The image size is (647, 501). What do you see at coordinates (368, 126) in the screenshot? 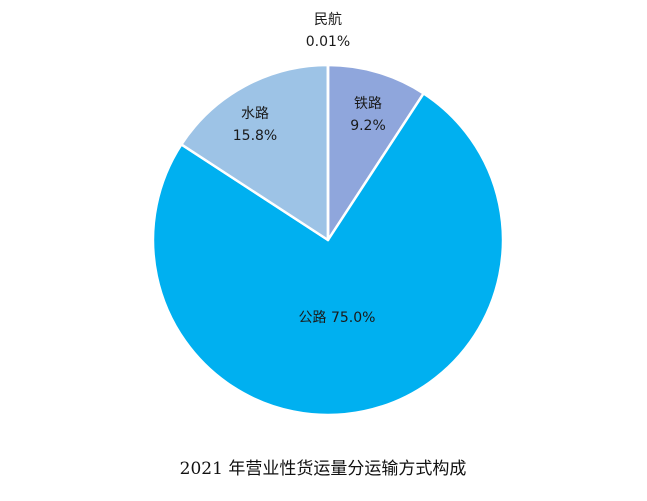
I see `slice-value-label-0: 9.2%` at bounding box center [368, 126].